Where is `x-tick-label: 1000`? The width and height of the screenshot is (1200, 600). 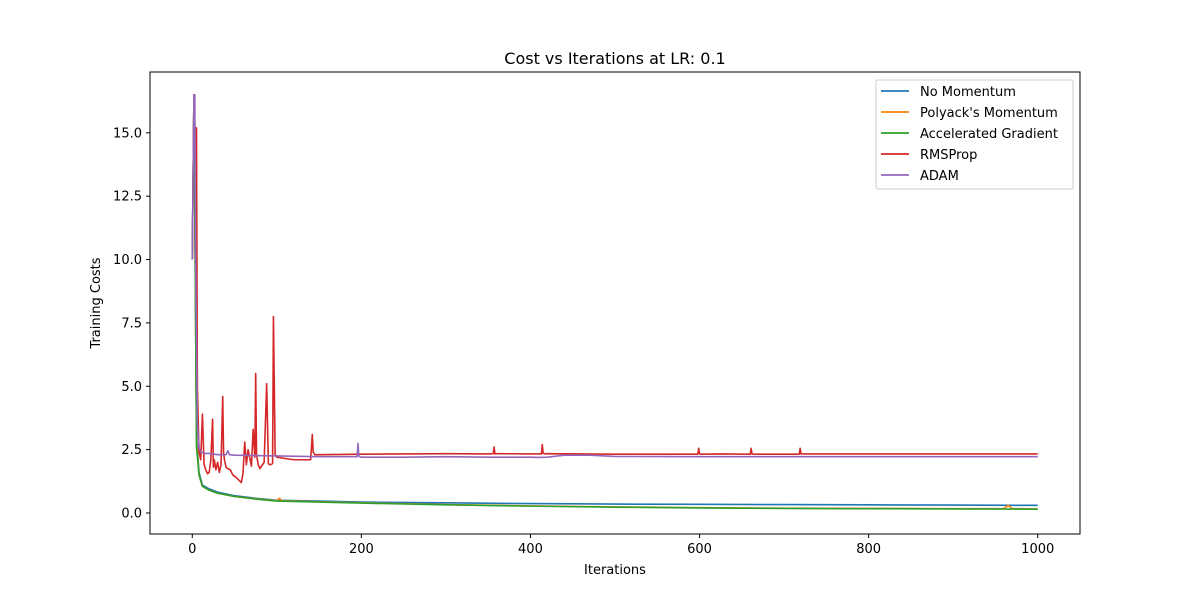
x-tick-label: 1000 is located at coordinates (1037, 549).